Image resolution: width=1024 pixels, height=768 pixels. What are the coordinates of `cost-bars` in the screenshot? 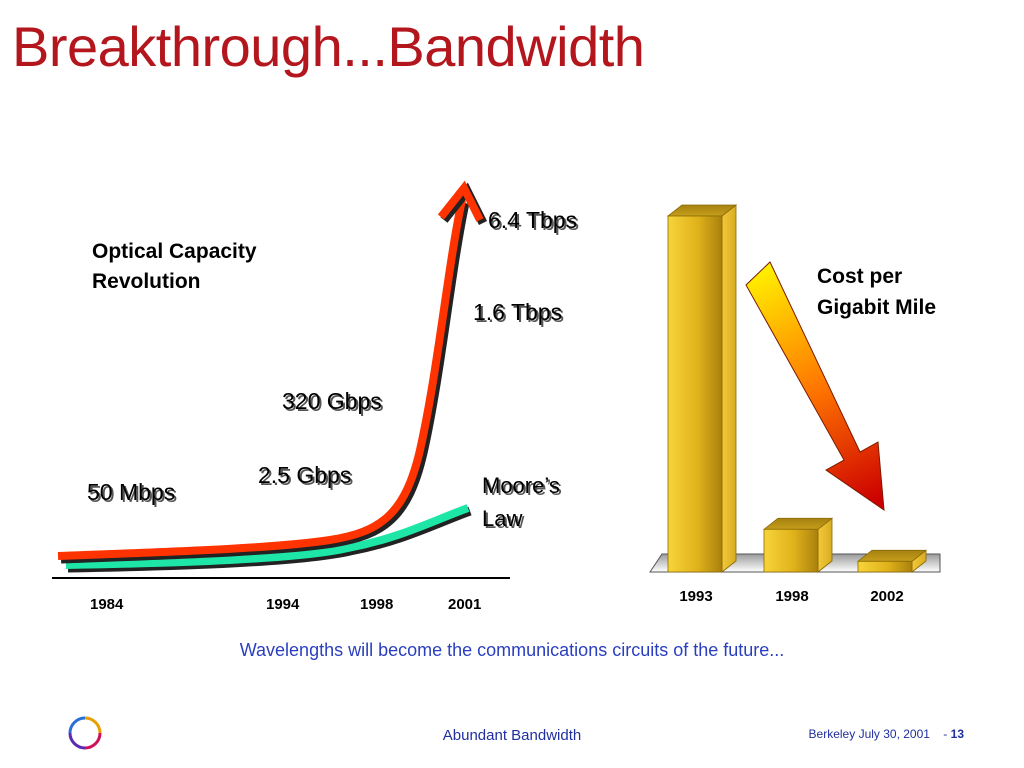 It's located at (797, 388).